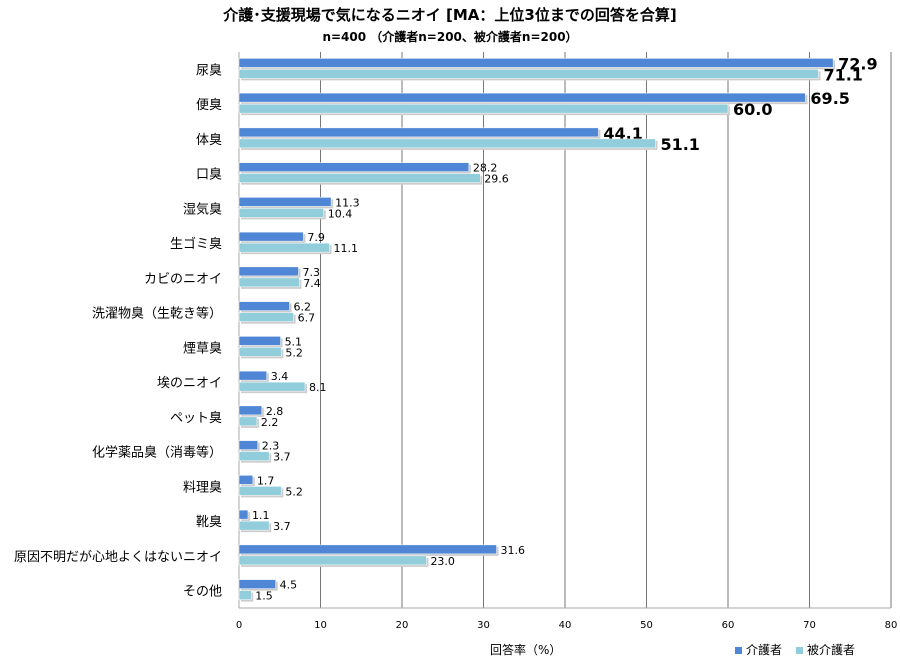  What do you see at coordinates (320, 625) in the screenshot?
I see `x-tick-label: 10` at bounding box center [320, 625].